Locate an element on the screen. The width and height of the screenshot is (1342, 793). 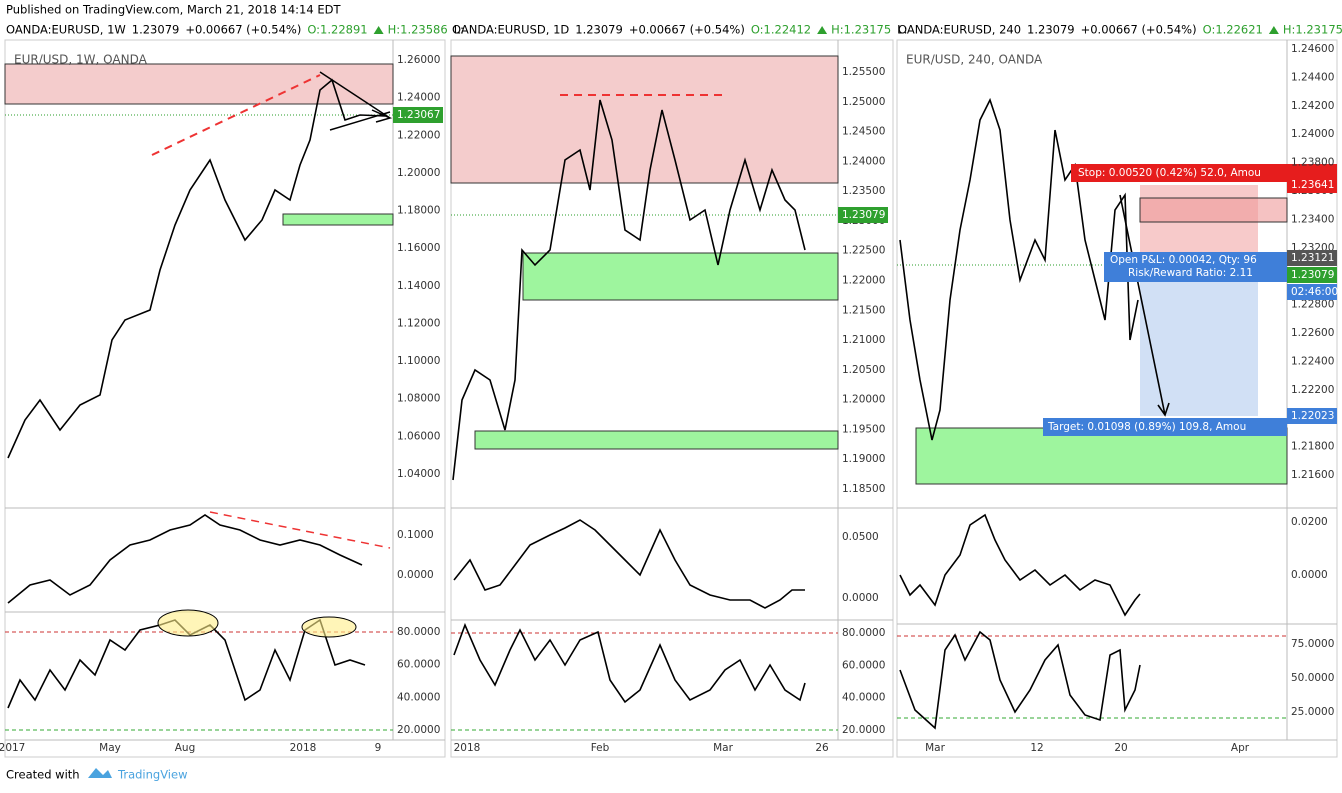
price-tick-label: 1.19000 is located at coordinates (863, 459).